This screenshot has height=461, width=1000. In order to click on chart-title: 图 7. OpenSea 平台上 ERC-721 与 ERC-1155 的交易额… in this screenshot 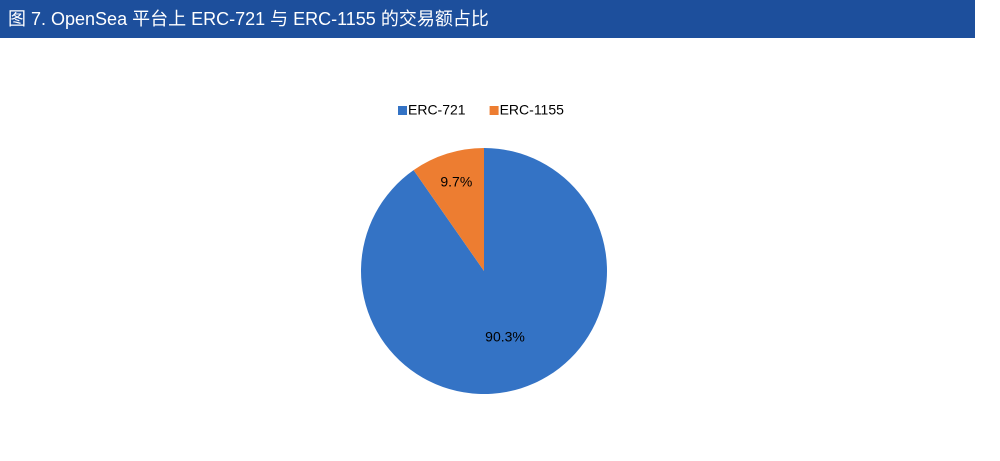, I will do `click(248, 19)`.